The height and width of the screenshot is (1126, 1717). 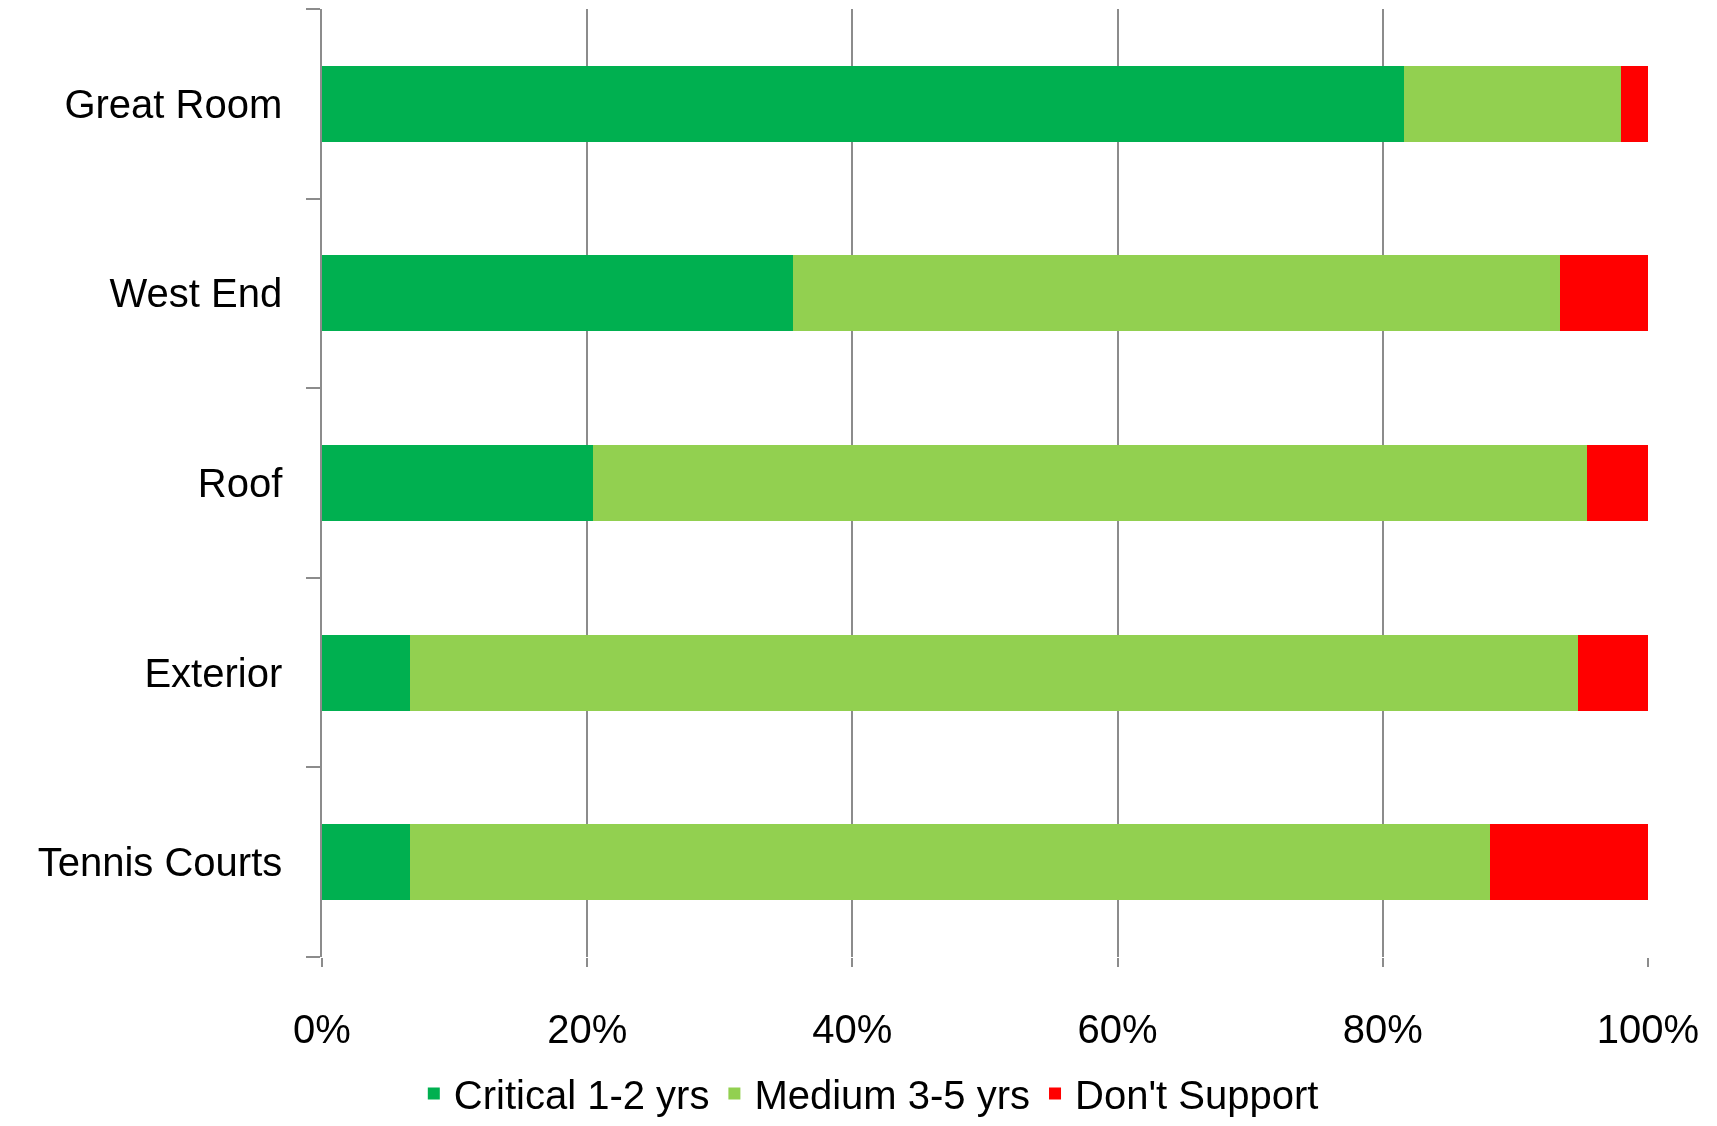 What do you see at coordinates (173, 103) in the screenshot?
I see `y-tick-label: Great Room` at bounding box center [173, 103].